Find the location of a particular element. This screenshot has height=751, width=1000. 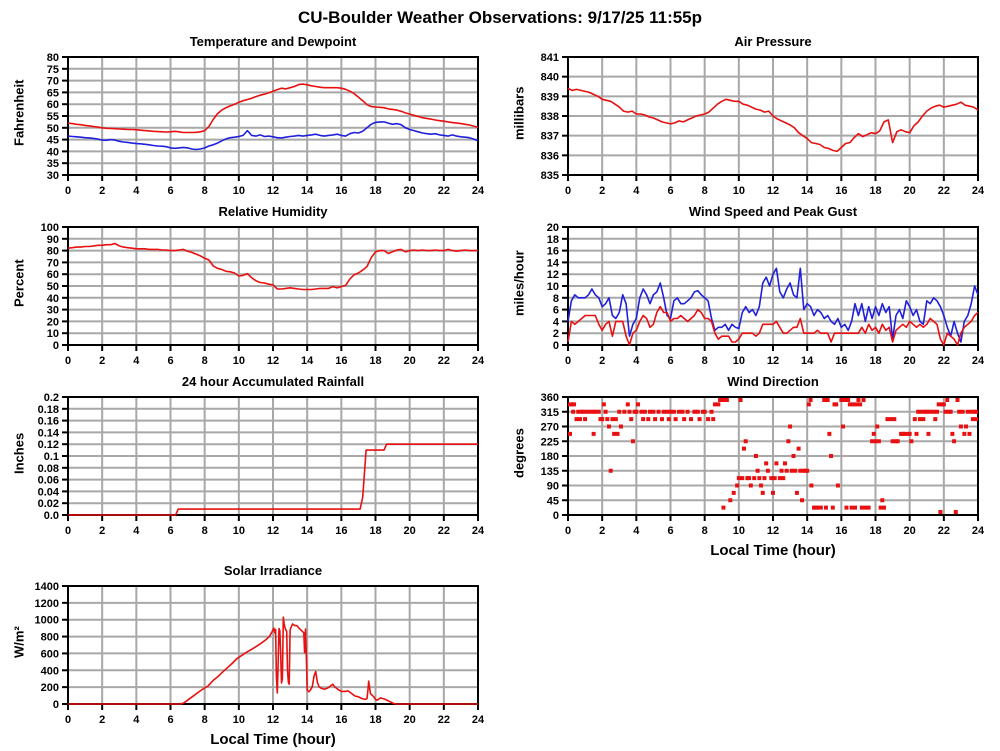

svg-text: 45 is located at coordinates (53, 140).